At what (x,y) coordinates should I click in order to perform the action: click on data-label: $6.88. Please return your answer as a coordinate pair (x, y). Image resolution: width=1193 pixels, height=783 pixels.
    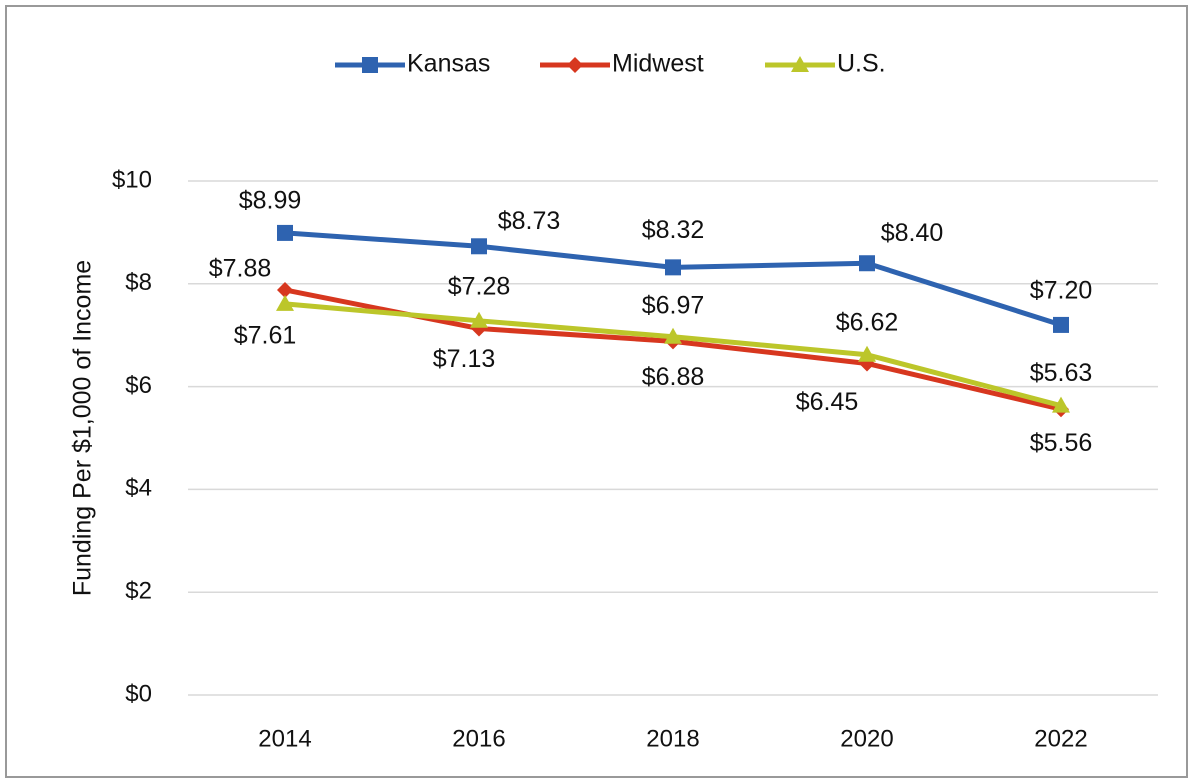
    Looking at the image, I should click on (673, 377).